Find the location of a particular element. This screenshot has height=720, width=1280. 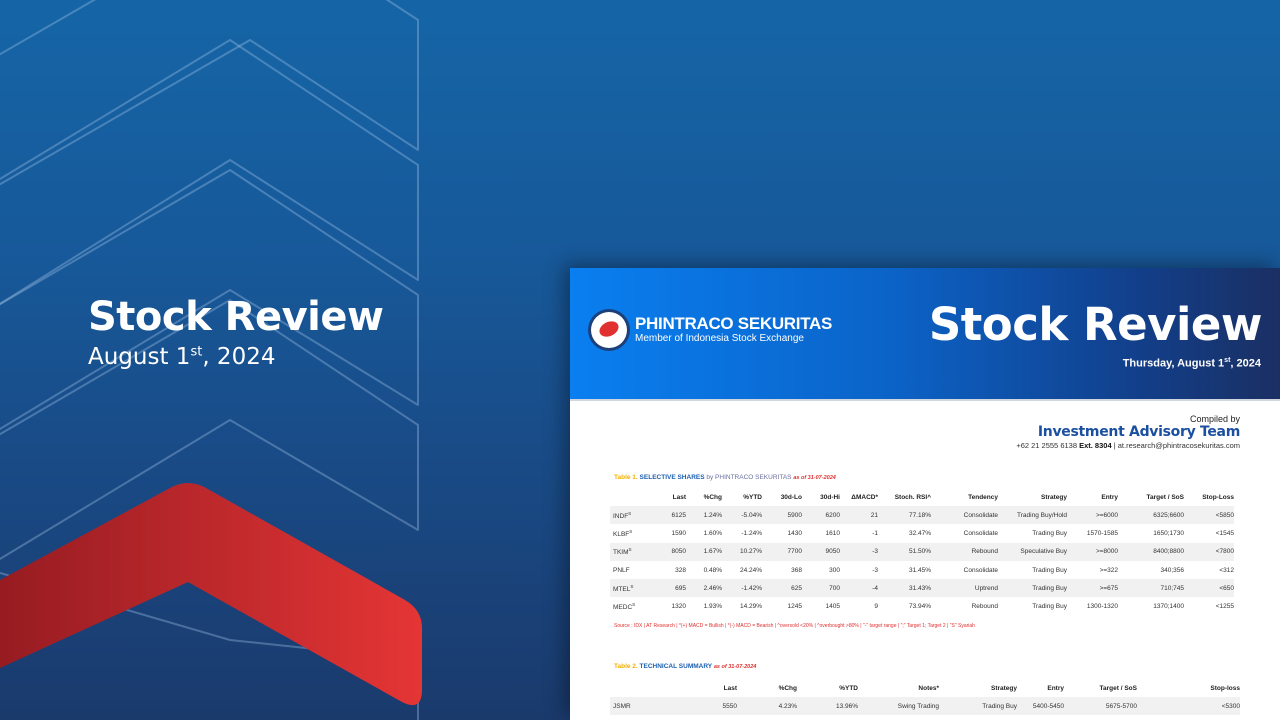

ticker-cell: TKIMS is located at coordinates (632, 551).